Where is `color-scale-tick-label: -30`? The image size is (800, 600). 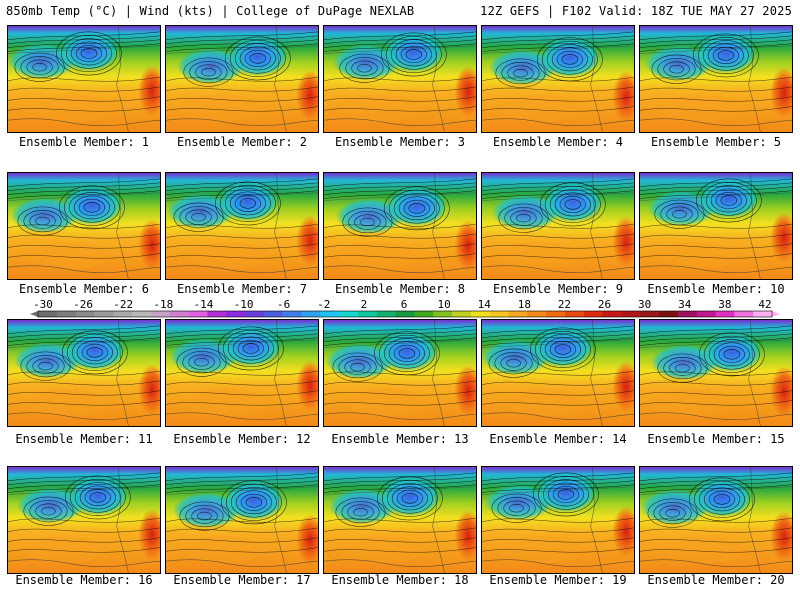 color-scale-tick-label: -30 is located at coordinates (43, 304).